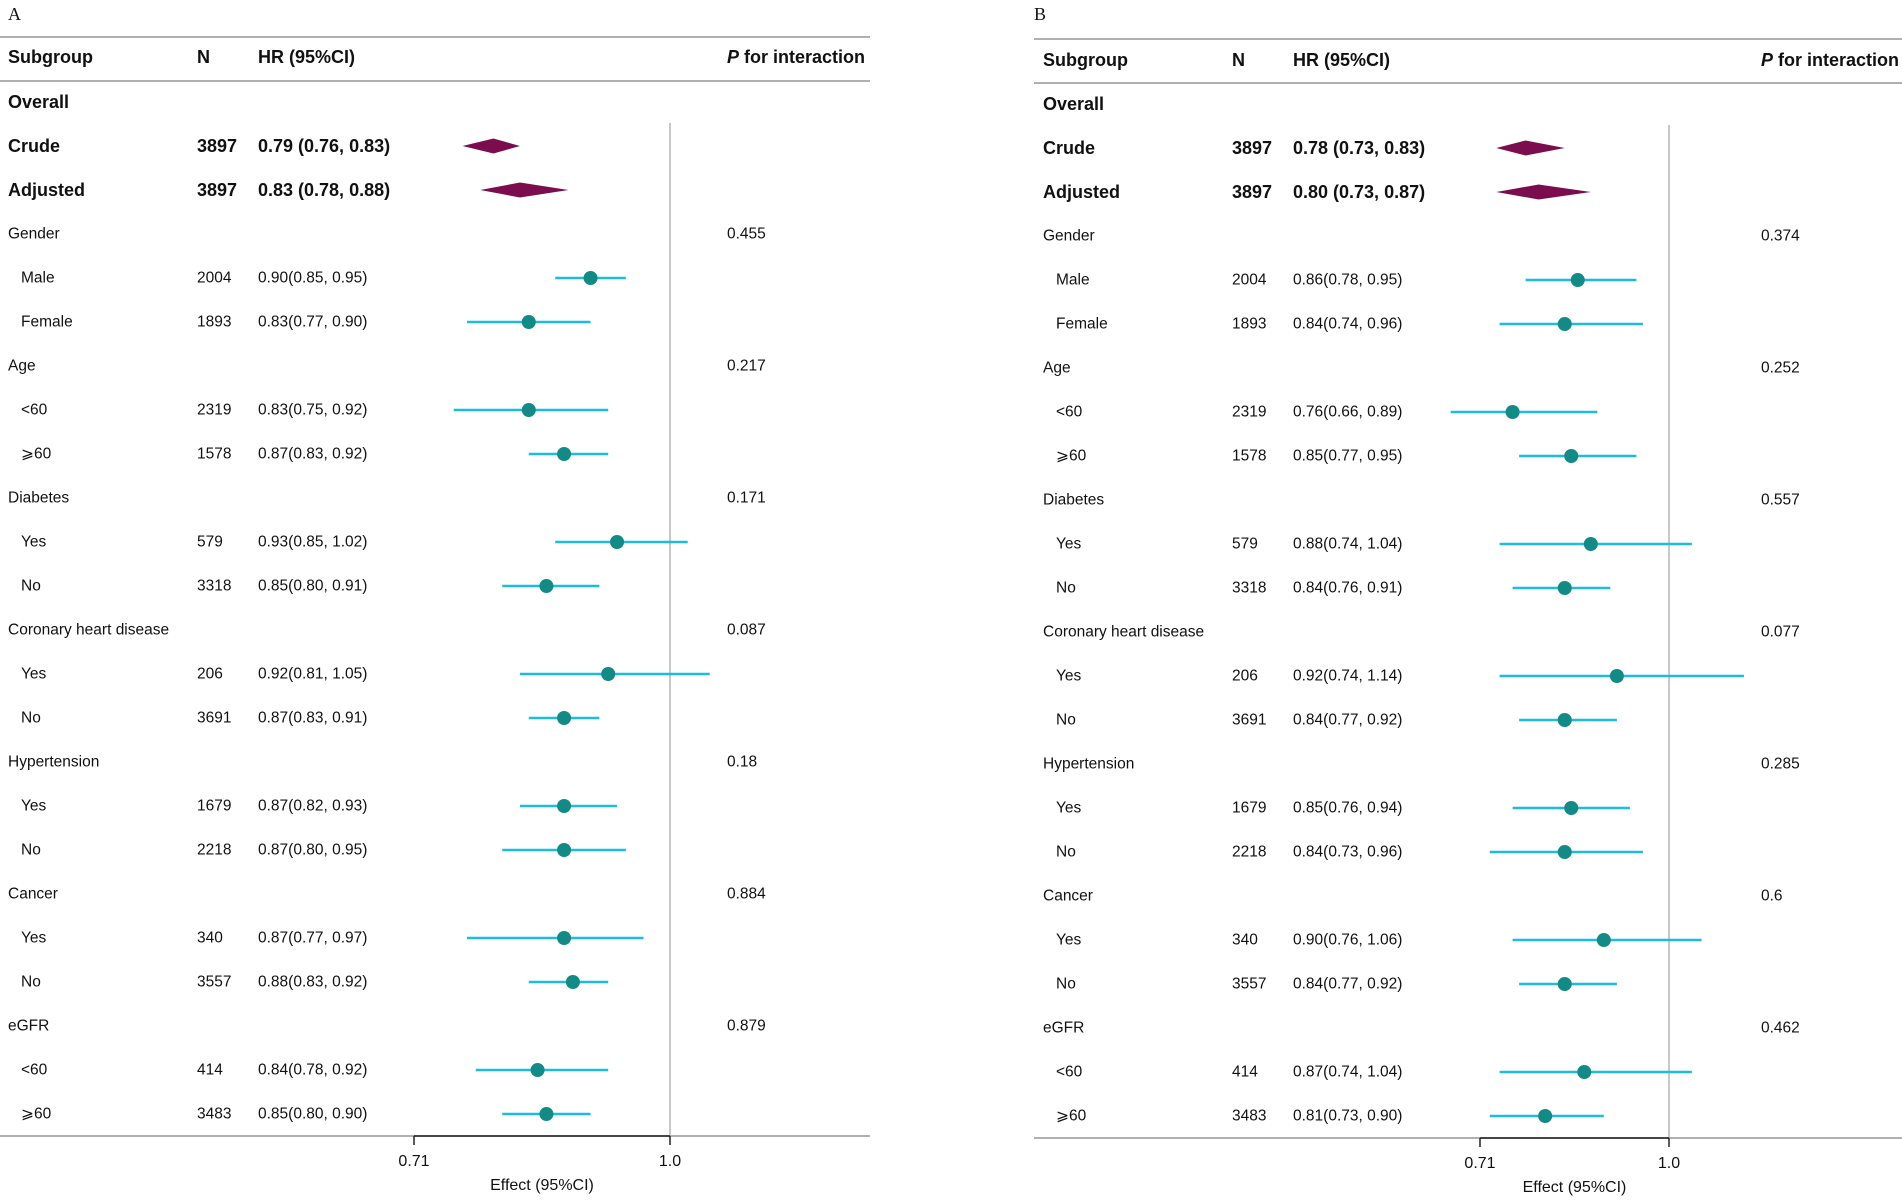  I want to click on n-value: 414, so click(1245, 1072).